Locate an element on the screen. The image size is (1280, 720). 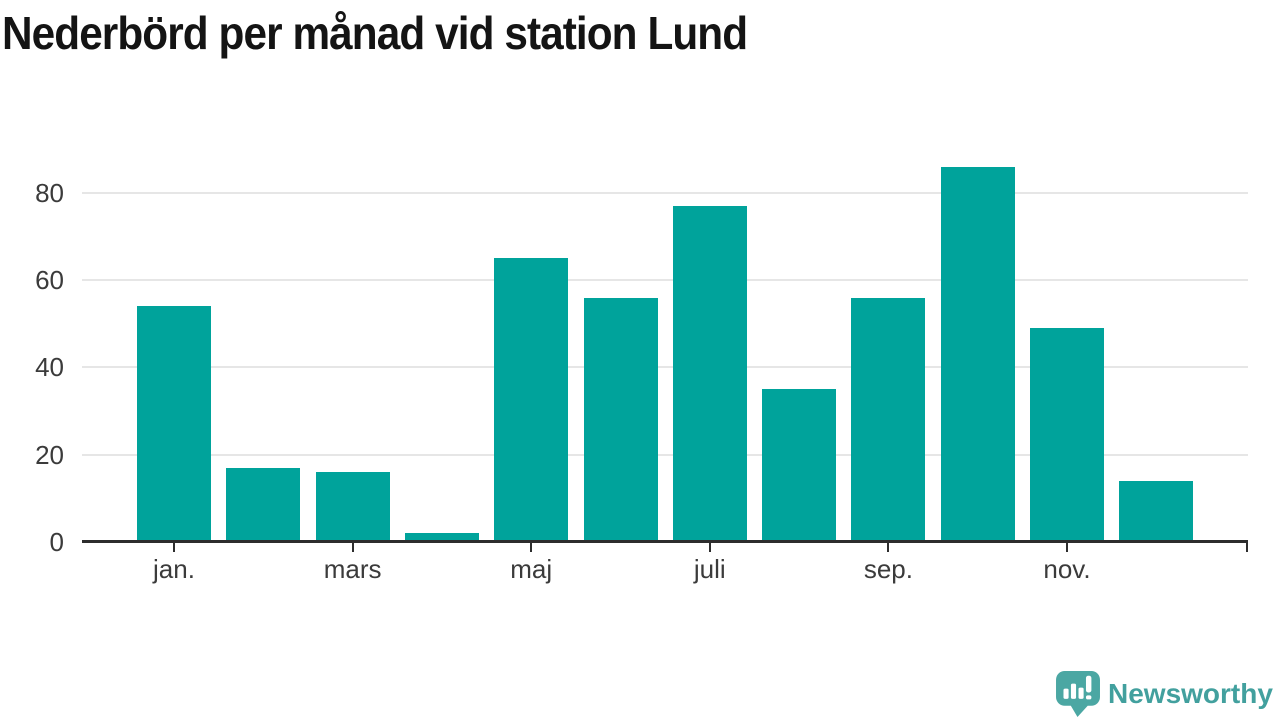
x-axis-tick-mars is located at coordinates (352, 547).